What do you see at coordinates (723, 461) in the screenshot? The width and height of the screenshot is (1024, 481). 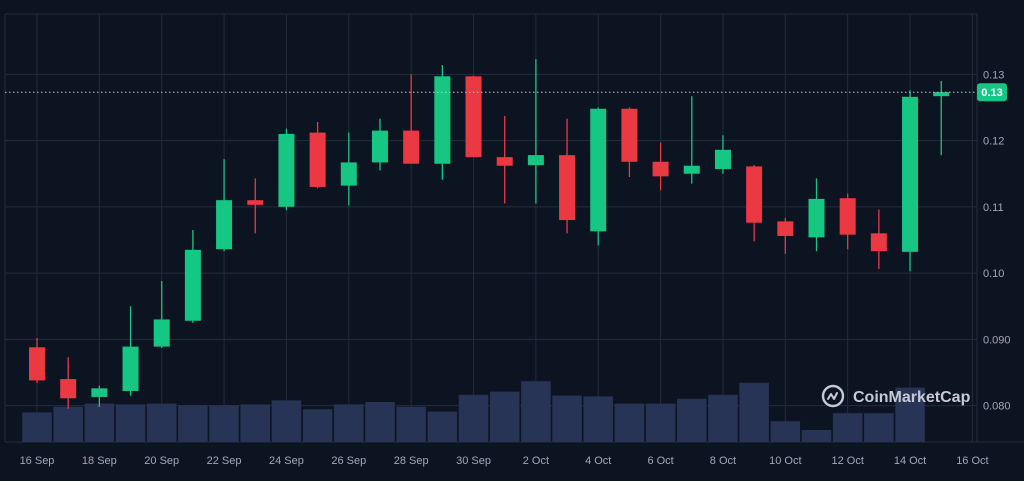 I see `x-tick-label: 8 Oct` at bounding box center [723, 461].